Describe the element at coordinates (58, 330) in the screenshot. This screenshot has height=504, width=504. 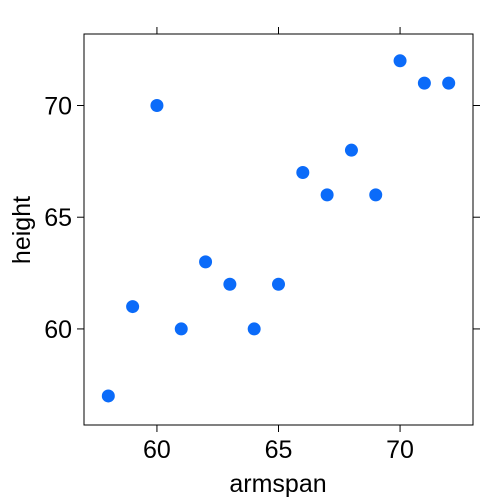
I see `y-tick-label: 60` at that location.